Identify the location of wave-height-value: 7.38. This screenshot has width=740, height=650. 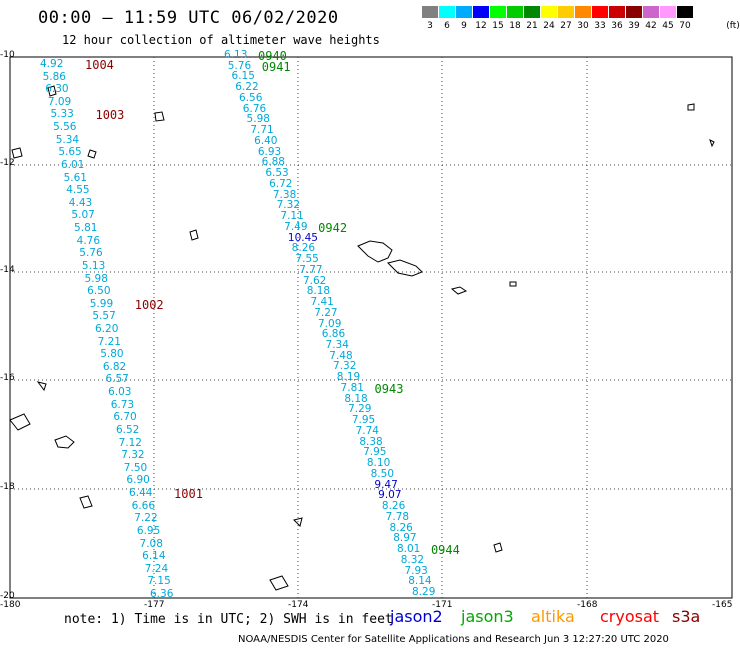
(284, 194).